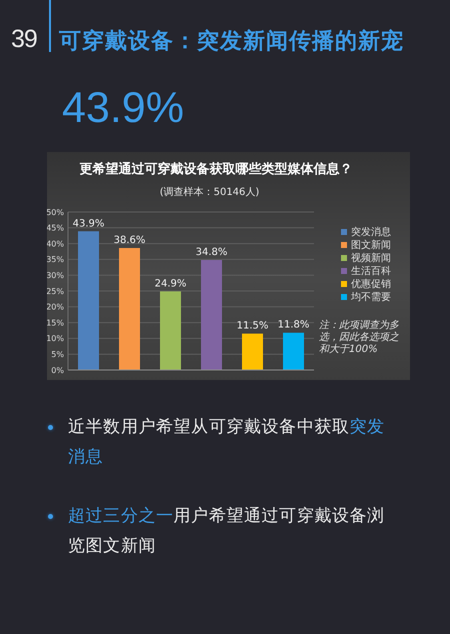  I want to click on text: 近半数用户希望从可穿戴设备中获取, so click(209, 427).